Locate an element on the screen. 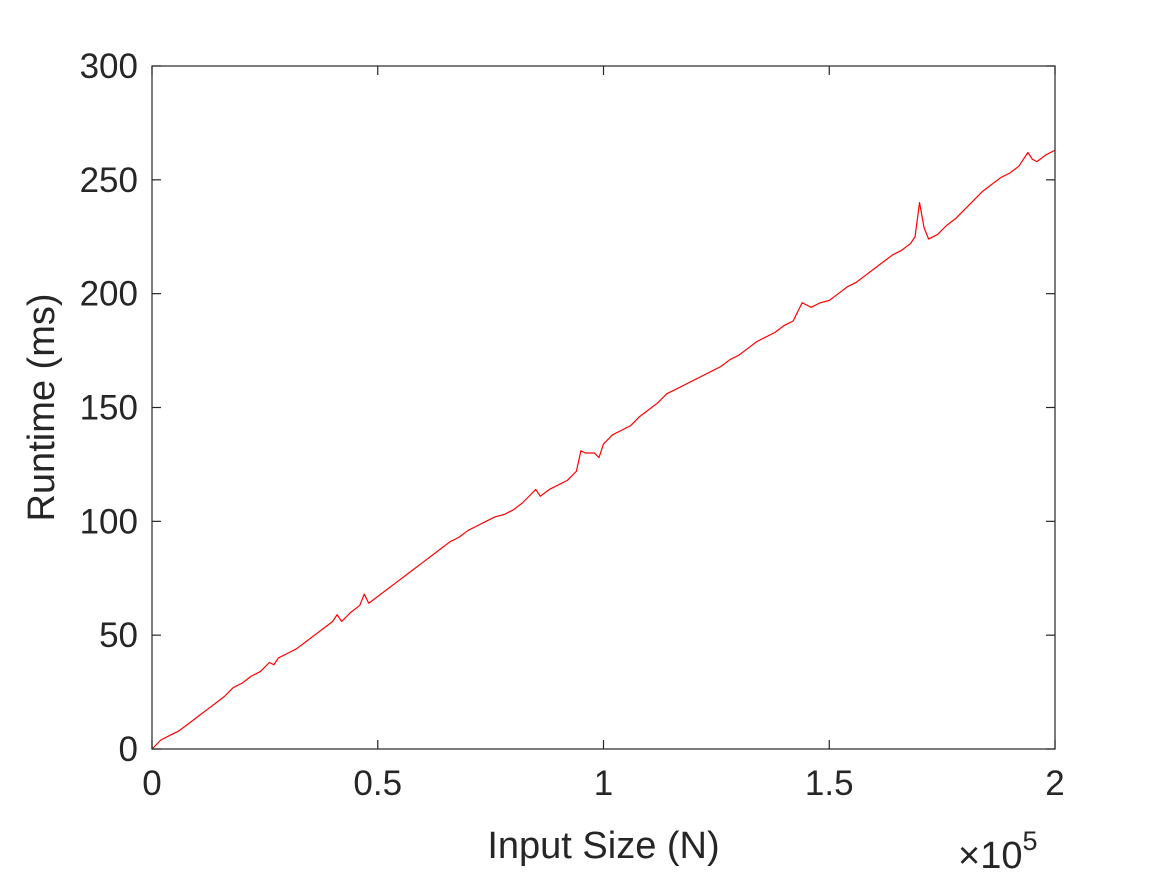 This screenshot has width=1167, height=875. x-tick-label: 2 is located at coordinates (1054, 783).